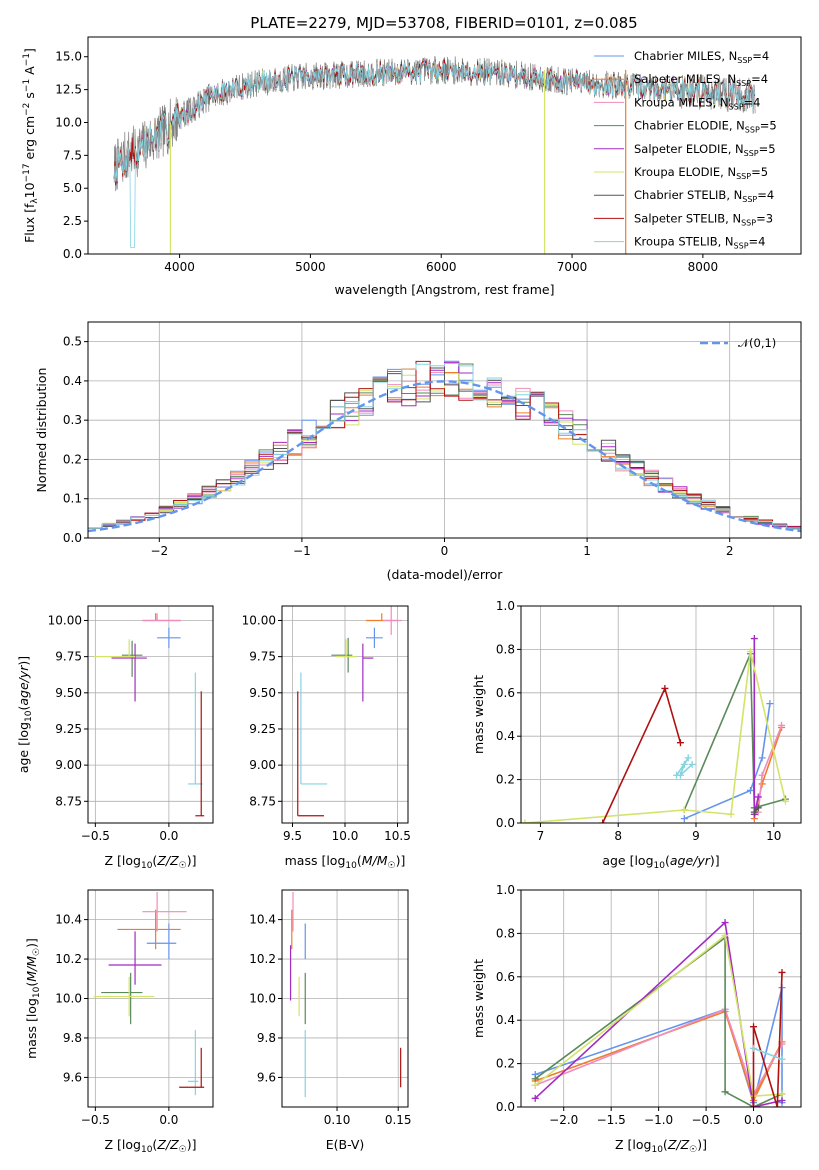  What do you see at coordinates (730, 551) in the screenshot?
I see `x-tick-label: 2` at bounding box center [730, 551].